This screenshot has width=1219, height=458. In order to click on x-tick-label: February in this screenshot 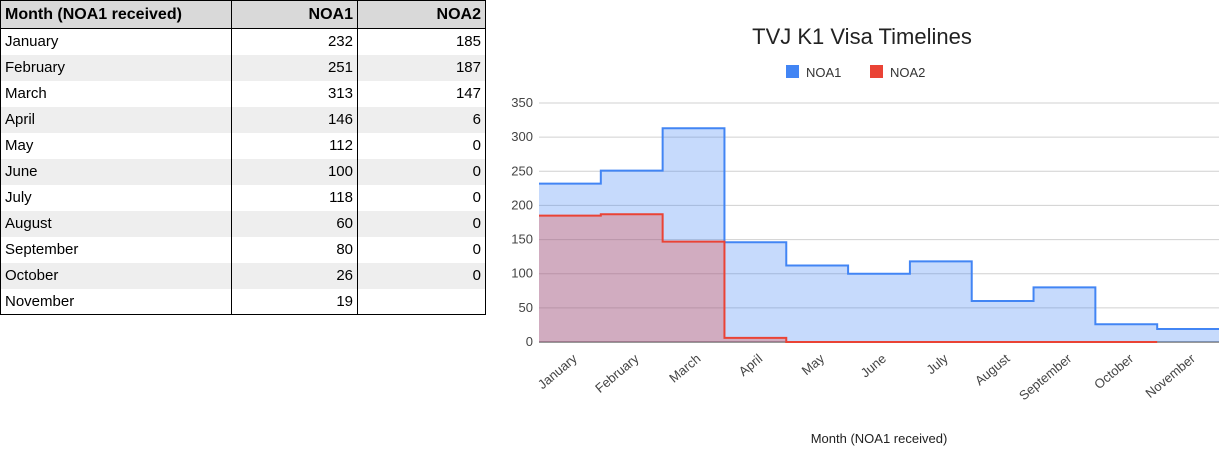, I will do `click(617, 372)`.